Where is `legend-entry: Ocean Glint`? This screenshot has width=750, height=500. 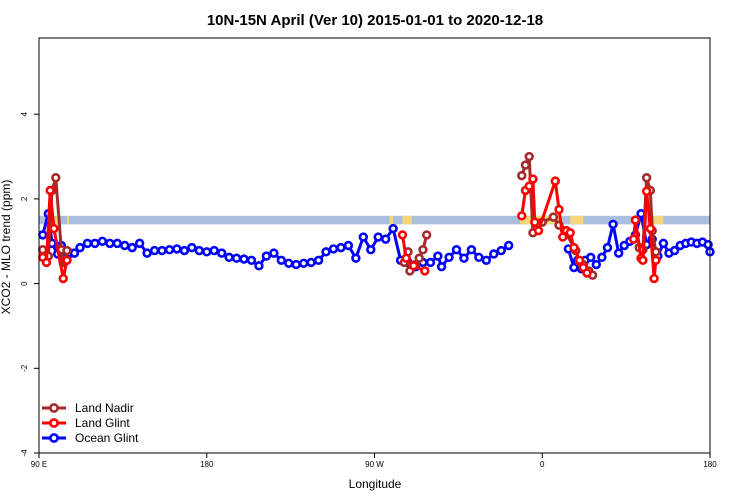
legend-entry: Ocean Glint is located at coordinates (90, 438).